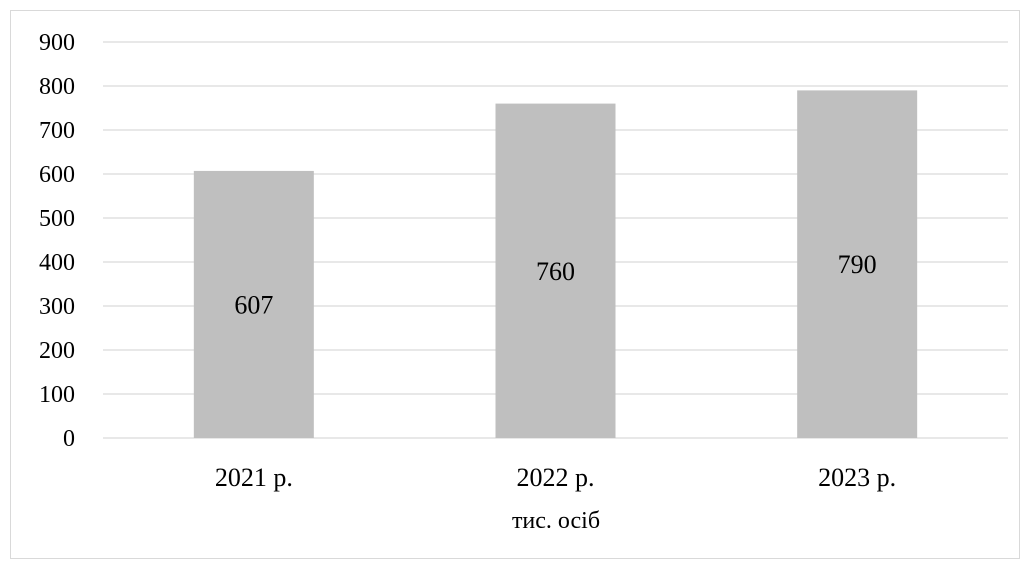  I want to click on x-category-label: 2021 р., so click(254, 477).